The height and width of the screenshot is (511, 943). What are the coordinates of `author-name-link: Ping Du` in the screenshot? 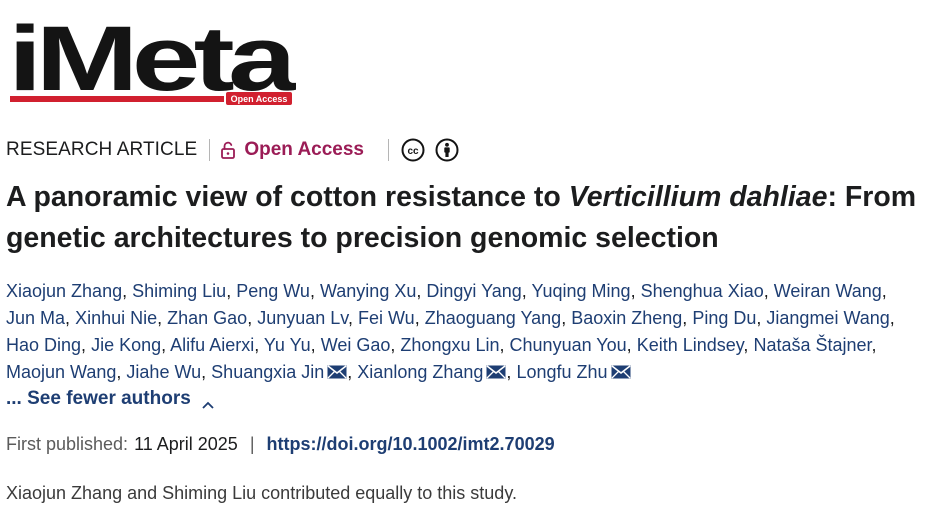 It's located at (724, 318).